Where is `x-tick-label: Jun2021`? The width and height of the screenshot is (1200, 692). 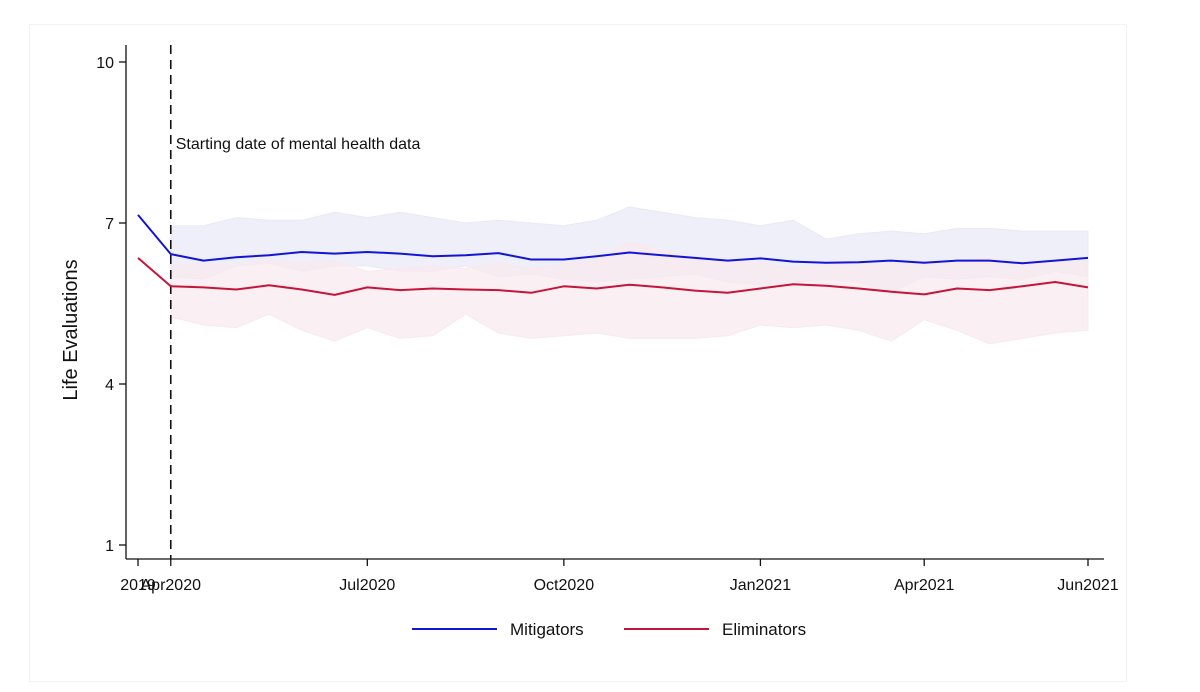 x-tick-label: Jun2021 is located at coordinates (1087, 585).